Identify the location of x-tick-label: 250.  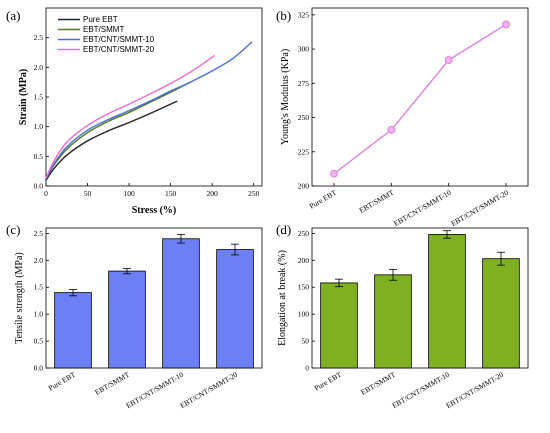
(254, 193).